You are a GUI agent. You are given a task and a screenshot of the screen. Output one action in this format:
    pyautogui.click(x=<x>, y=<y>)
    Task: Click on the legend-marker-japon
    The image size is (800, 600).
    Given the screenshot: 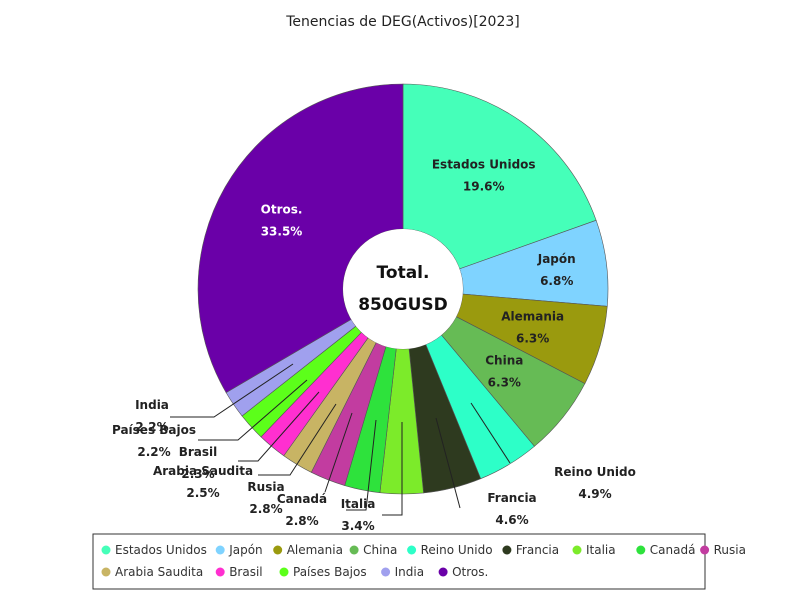 What is the action you would take?
    pyautogui.click(x=220, y=550)
    